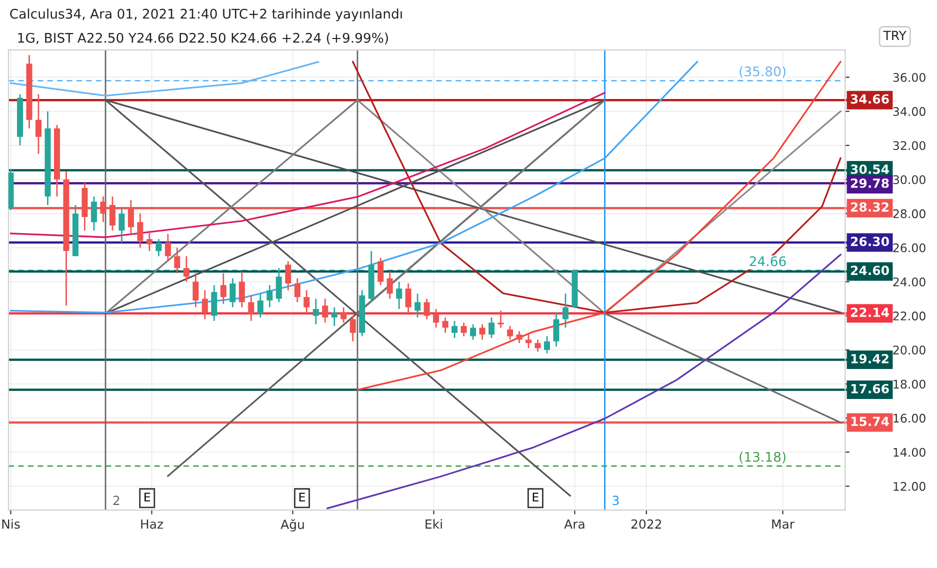 The height and width of the screenshot is (568, 937). Describe the element at coordinates (910, 384) in the screenshot. I see `y-tick-label: 18.00` at that location.